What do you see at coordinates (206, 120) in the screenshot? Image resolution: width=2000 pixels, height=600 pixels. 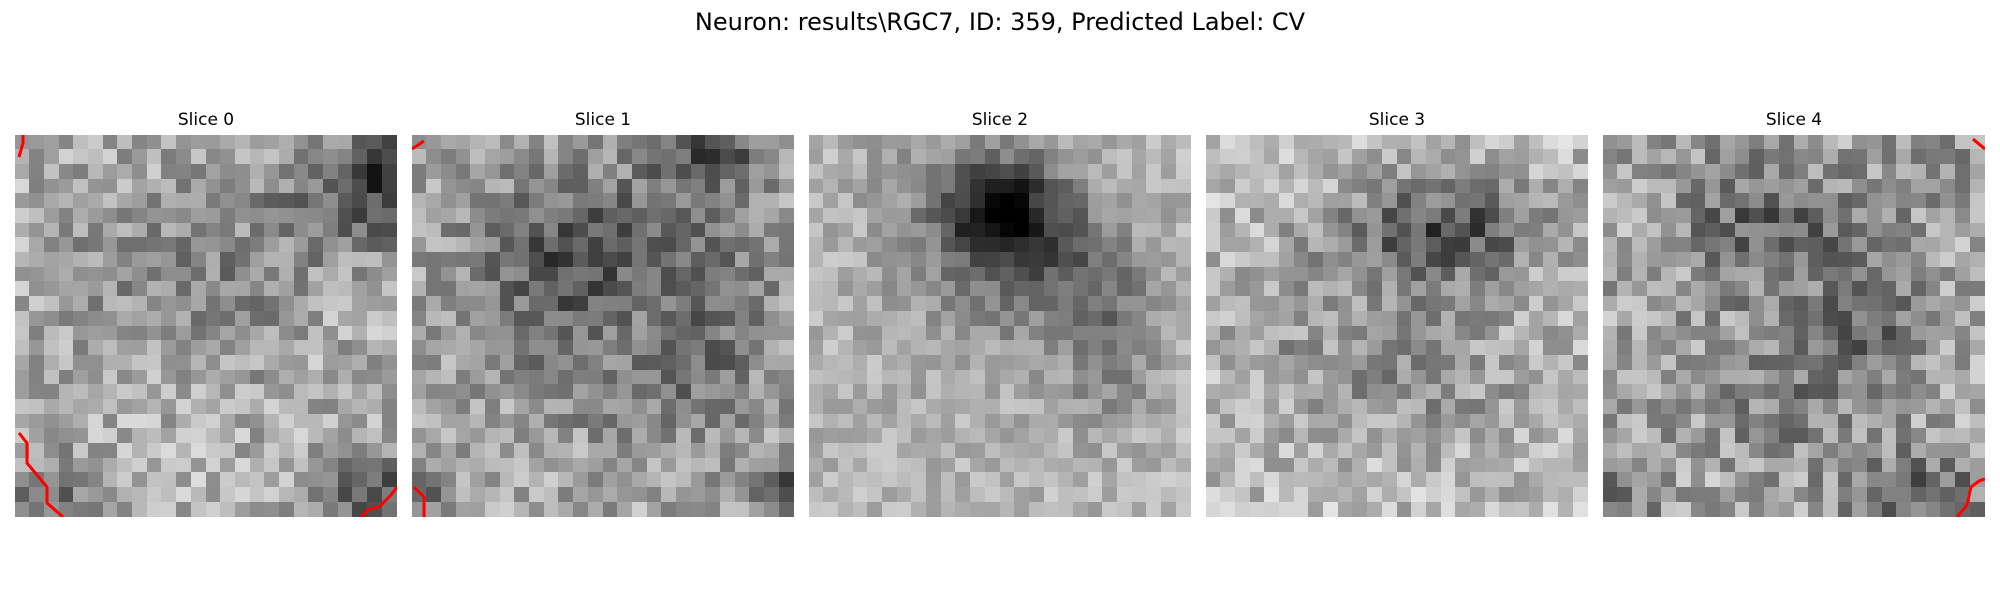 I see `slice-title-0: Slice 0` at bounding box center [206, 120].